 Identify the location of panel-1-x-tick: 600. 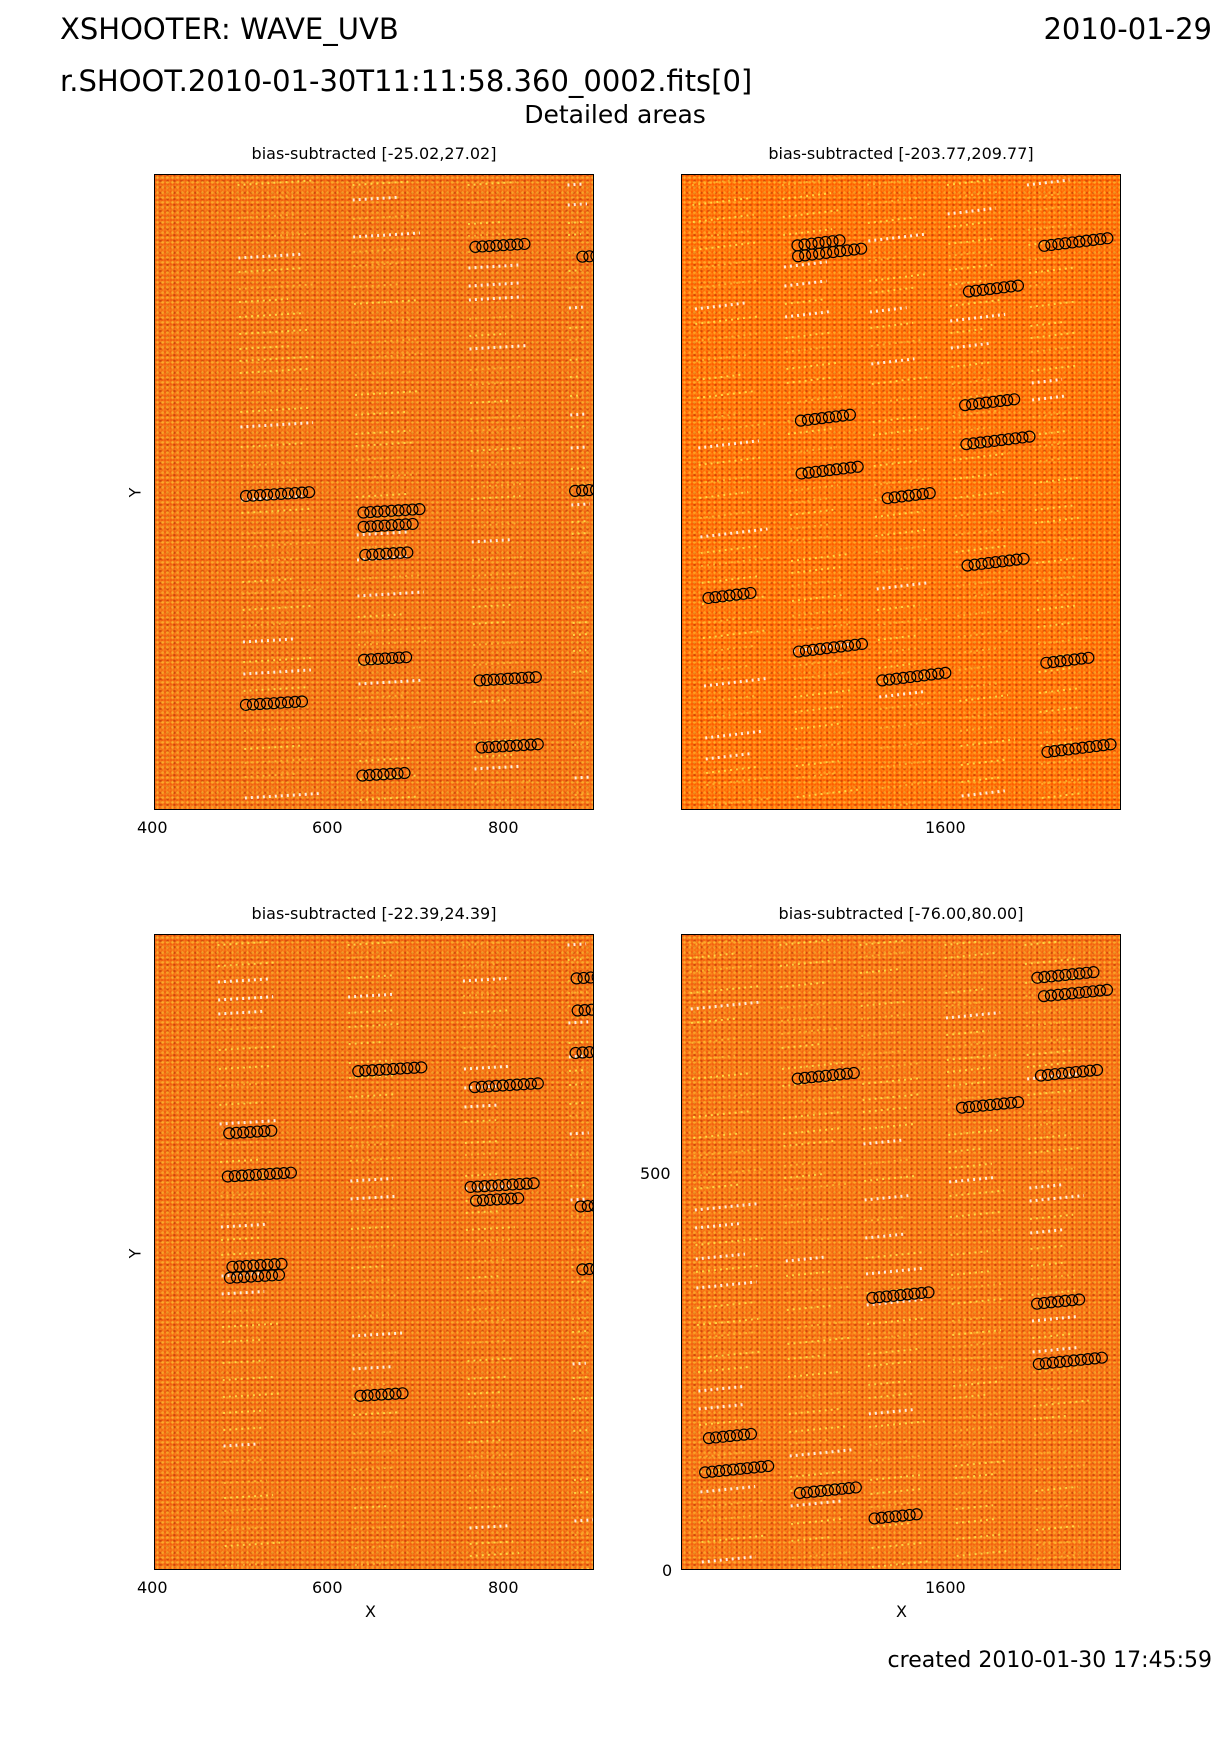
(327, 827).